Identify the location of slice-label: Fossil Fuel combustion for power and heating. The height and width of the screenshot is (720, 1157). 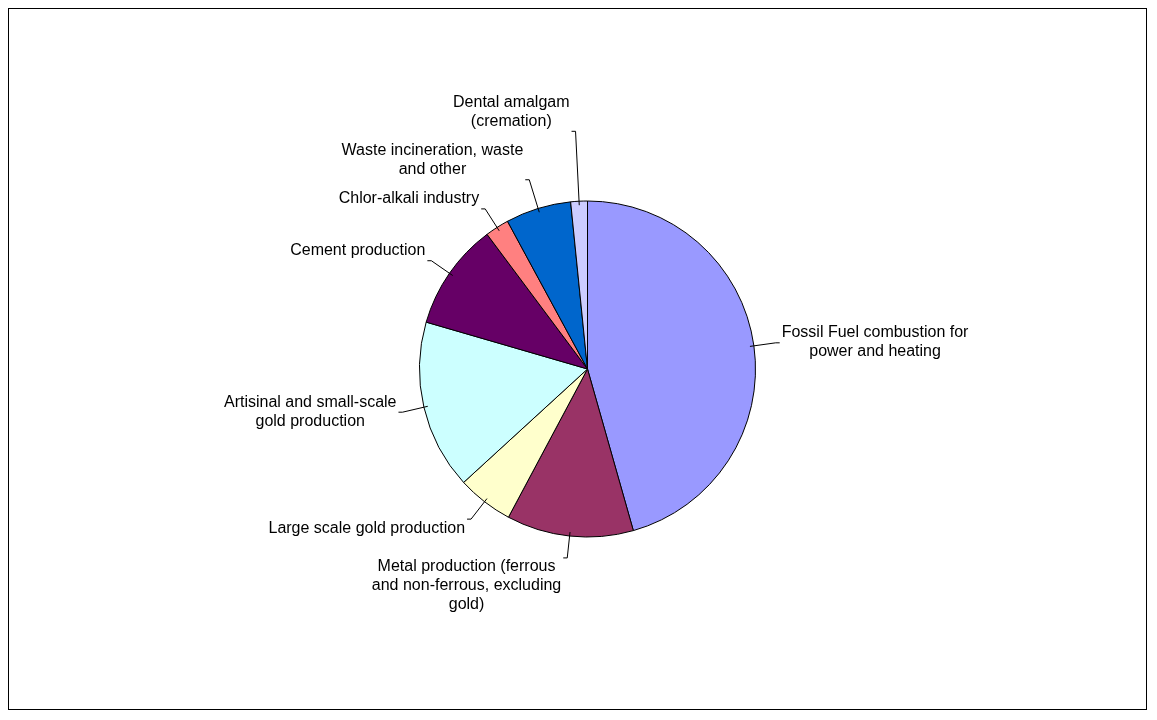
(875, 341).